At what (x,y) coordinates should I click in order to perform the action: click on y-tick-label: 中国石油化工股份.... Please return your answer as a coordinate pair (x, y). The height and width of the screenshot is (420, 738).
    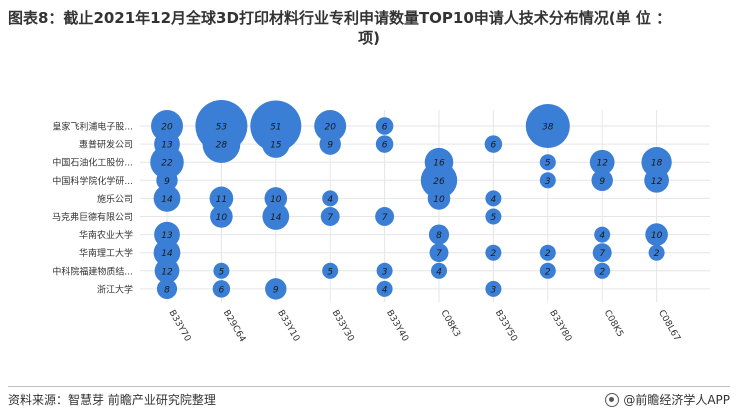
    Looking at the image, I should click on (92, 163).